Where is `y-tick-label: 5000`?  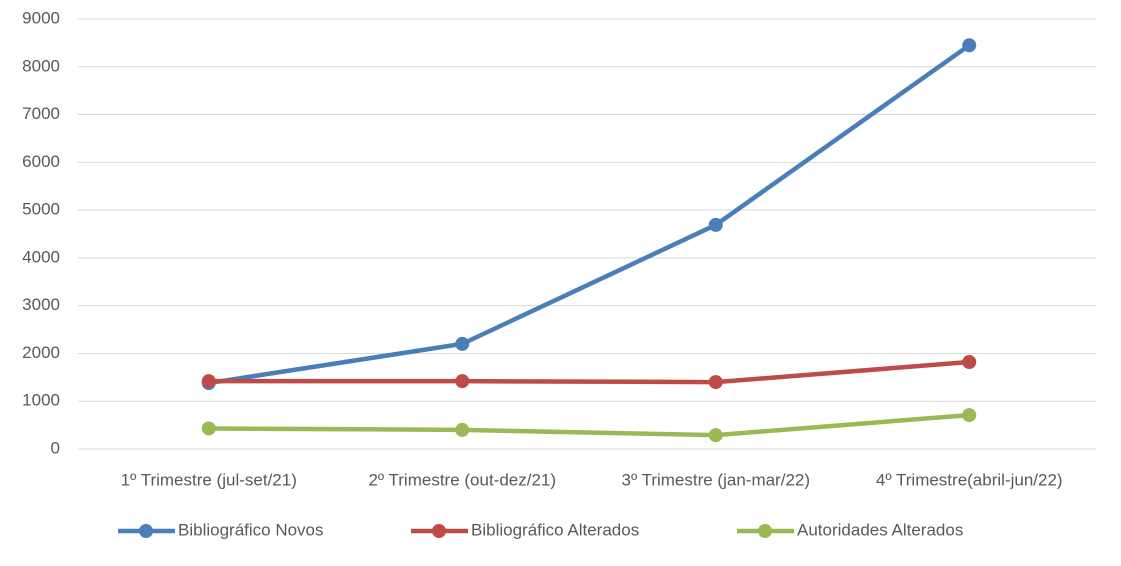 y-tick-label: 5000 is located at coordinates (41, 209).